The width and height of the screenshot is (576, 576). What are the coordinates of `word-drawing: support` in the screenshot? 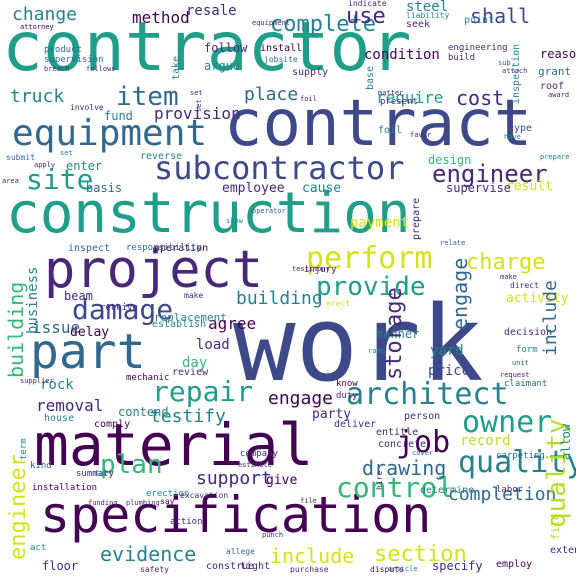 It's located at (234, 478).